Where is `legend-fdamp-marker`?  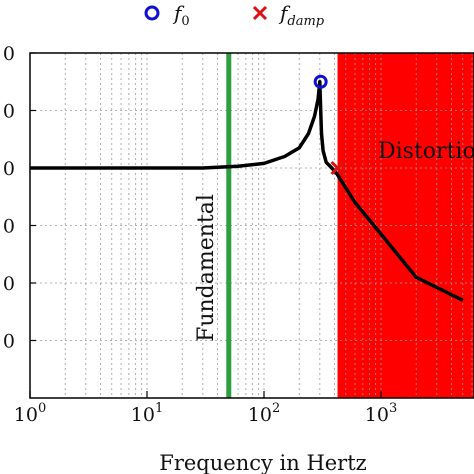
legend-fdamp-marker is located at coordinates (260, 13).